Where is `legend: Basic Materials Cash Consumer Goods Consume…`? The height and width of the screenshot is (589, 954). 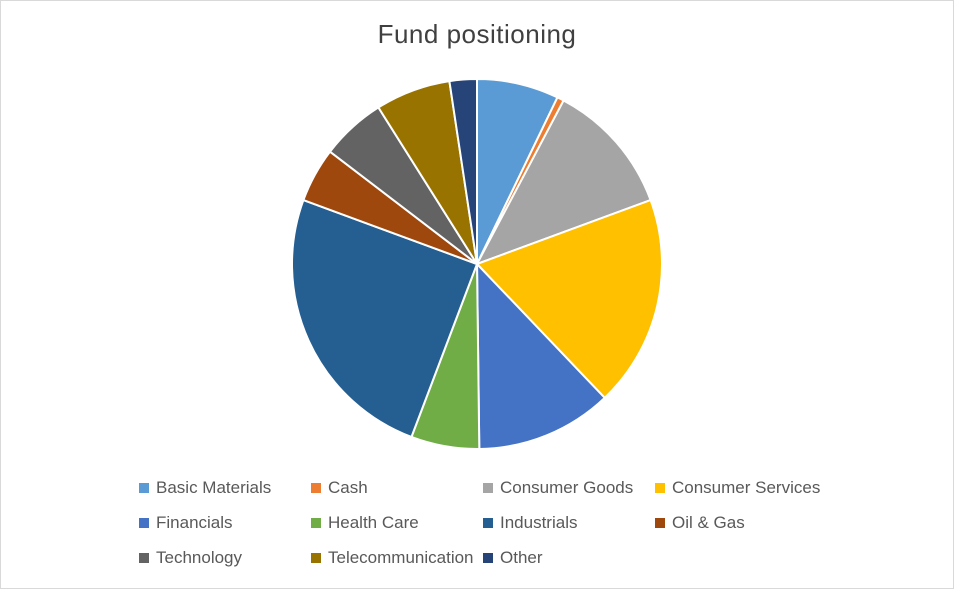 legend: Basic Materials Cash Consumer Goods Consume… is located at coordinates (489, 523).